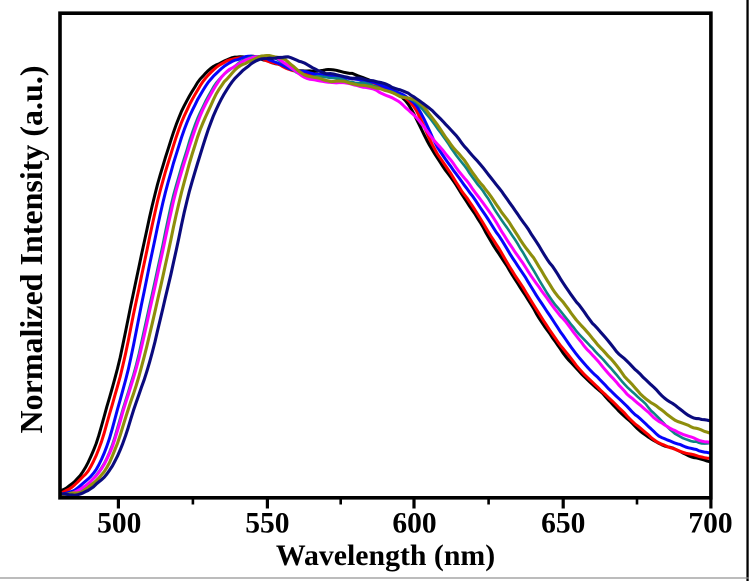 The height and width of the screenshot is (581, 749). Describe the element at coordinates (385, 555) in the screenshot. I see `svg-text: Wavelength (nm)` at that location.